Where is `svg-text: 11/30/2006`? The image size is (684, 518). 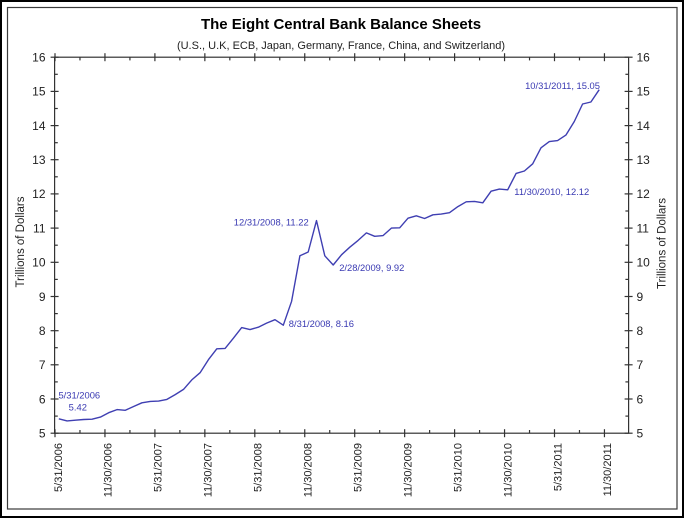
svg-text: 11/30/2006 is located at coordinates (109, 470).